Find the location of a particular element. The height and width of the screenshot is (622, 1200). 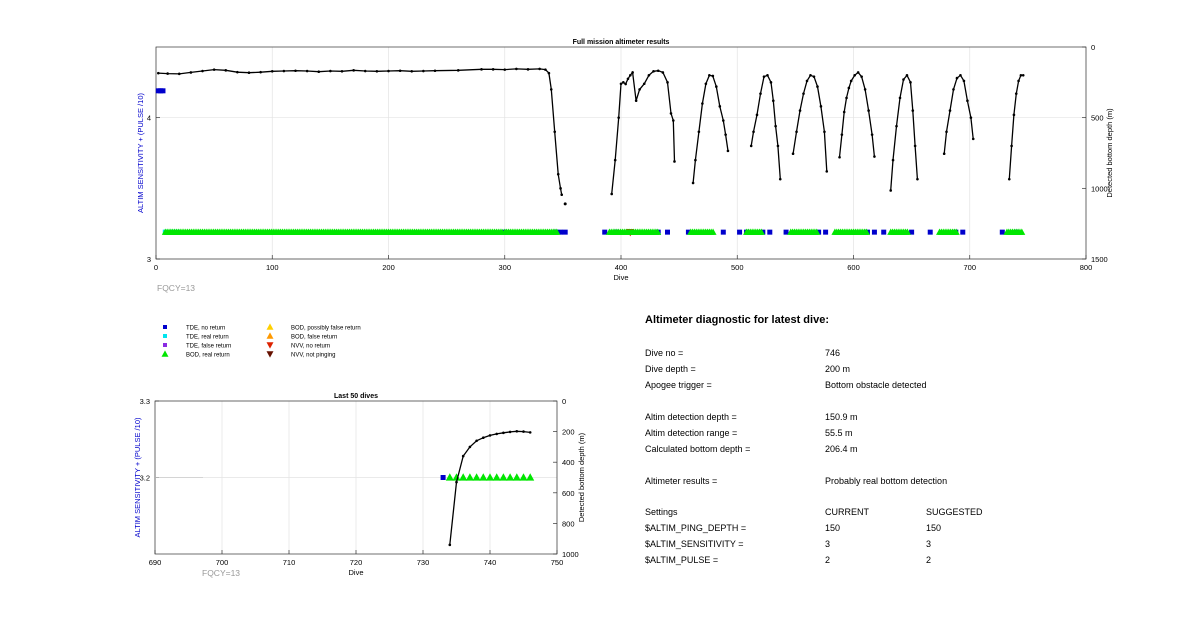

main-x-tick-label: 300 is located at coordinates (504, 267).